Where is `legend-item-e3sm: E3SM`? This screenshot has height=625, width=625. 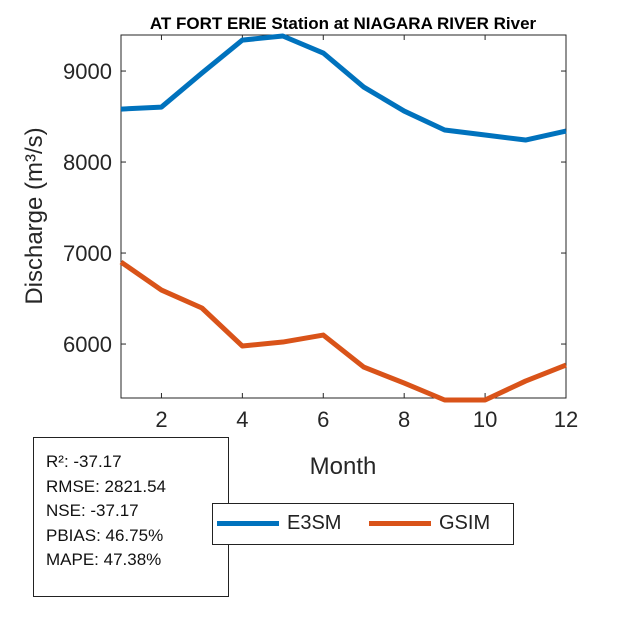
legend-item-e3sm: E3SM is located at coordinates (279, 523).